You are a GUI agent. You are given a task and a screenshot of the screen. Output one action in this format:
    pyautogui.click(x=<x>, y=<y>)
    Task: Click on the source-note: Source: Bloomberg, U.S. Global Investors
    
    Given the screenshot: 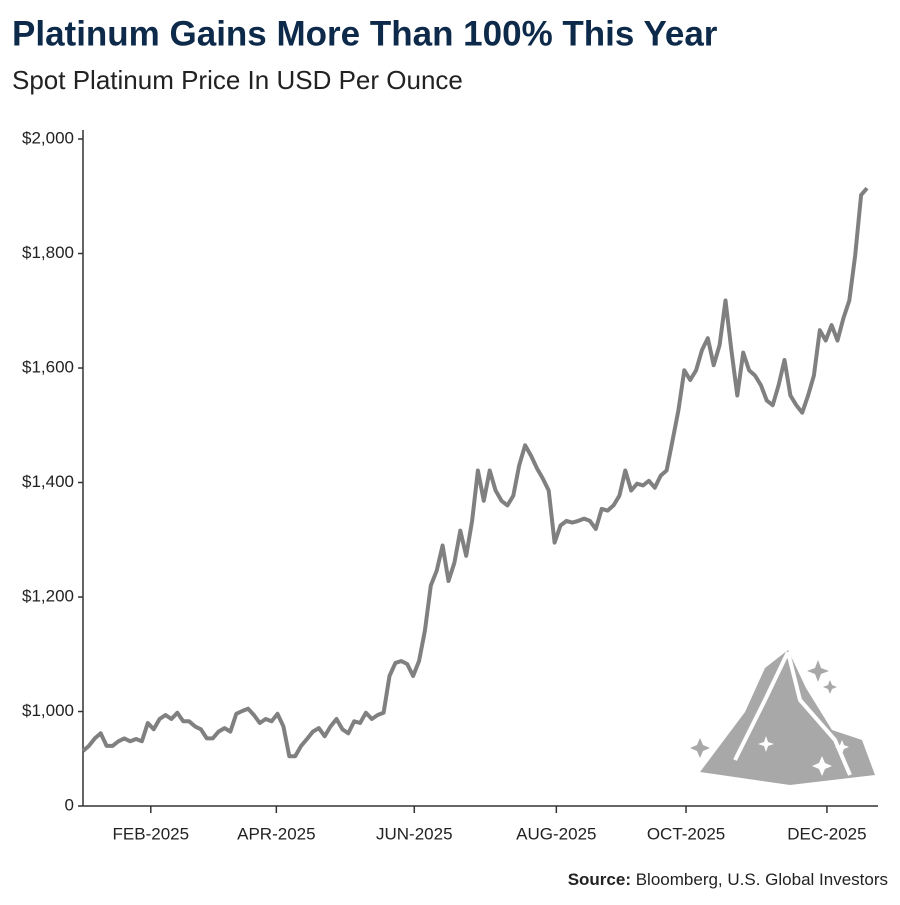 What is the action you would take?
    pyautogui.click(x=728, y=879)
    